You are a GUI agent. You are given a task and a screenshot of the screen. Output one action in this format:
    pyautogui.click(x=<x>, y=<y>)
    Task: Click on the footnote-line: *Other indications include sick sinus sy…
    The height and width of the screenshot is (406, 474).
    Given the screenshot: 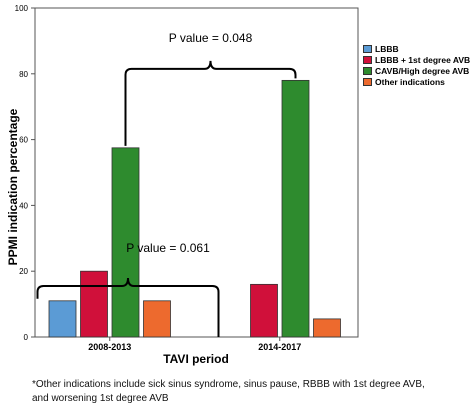 What is the action you would take?
    pyautogui.click(x=228, y=384)
    